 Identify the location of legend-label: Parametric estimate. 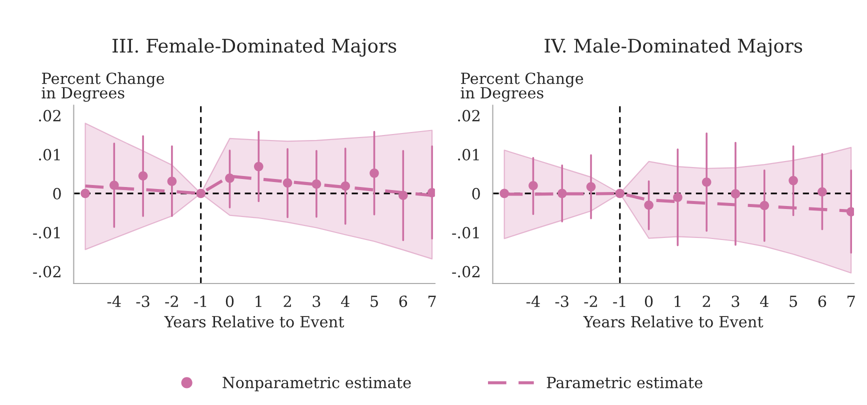
(624, 382).